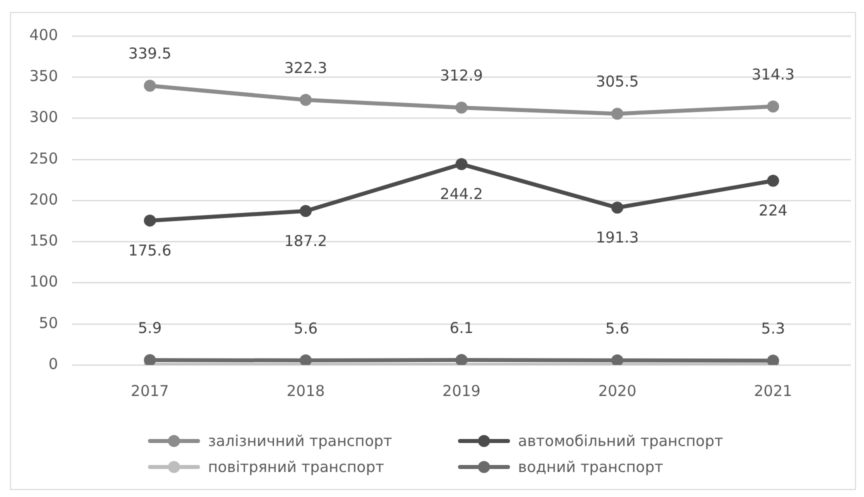  Describe the element at coordinates (150, 53) in the screenshot. I see `data-label: 339.5` at that location.